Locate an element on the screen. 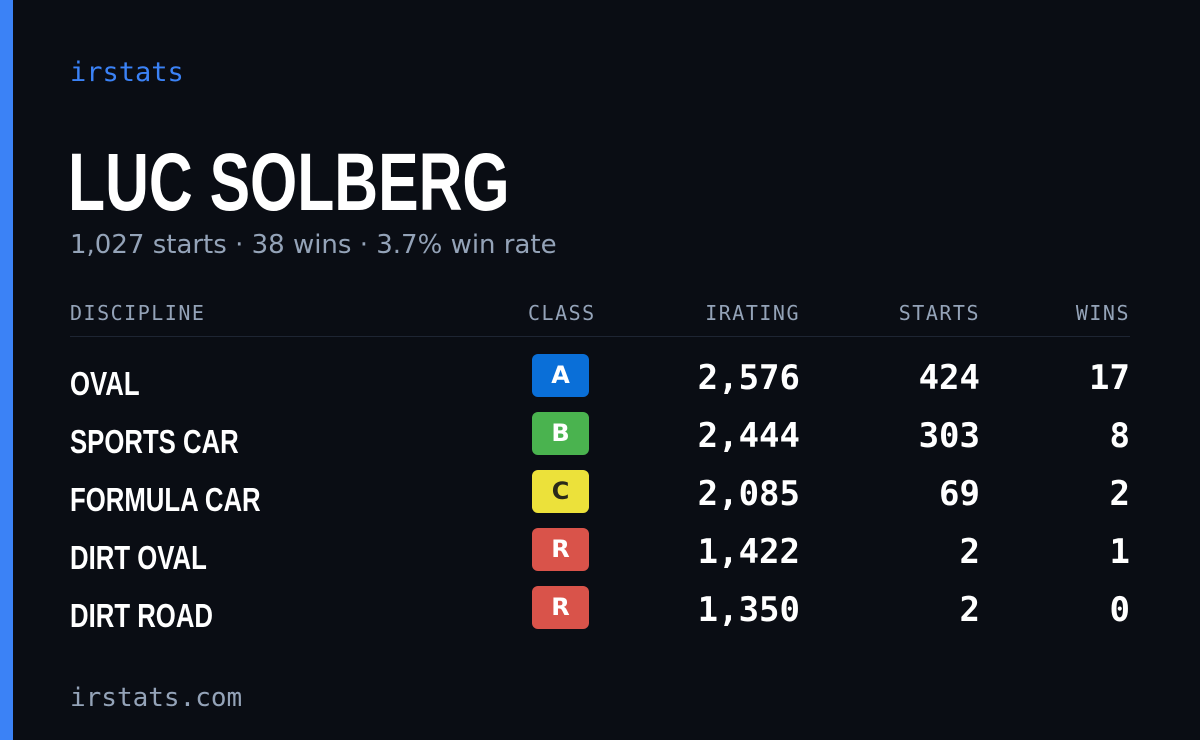 The image size is (1200, 740). wins-value: 2 is located at coordinates (1119, 494).